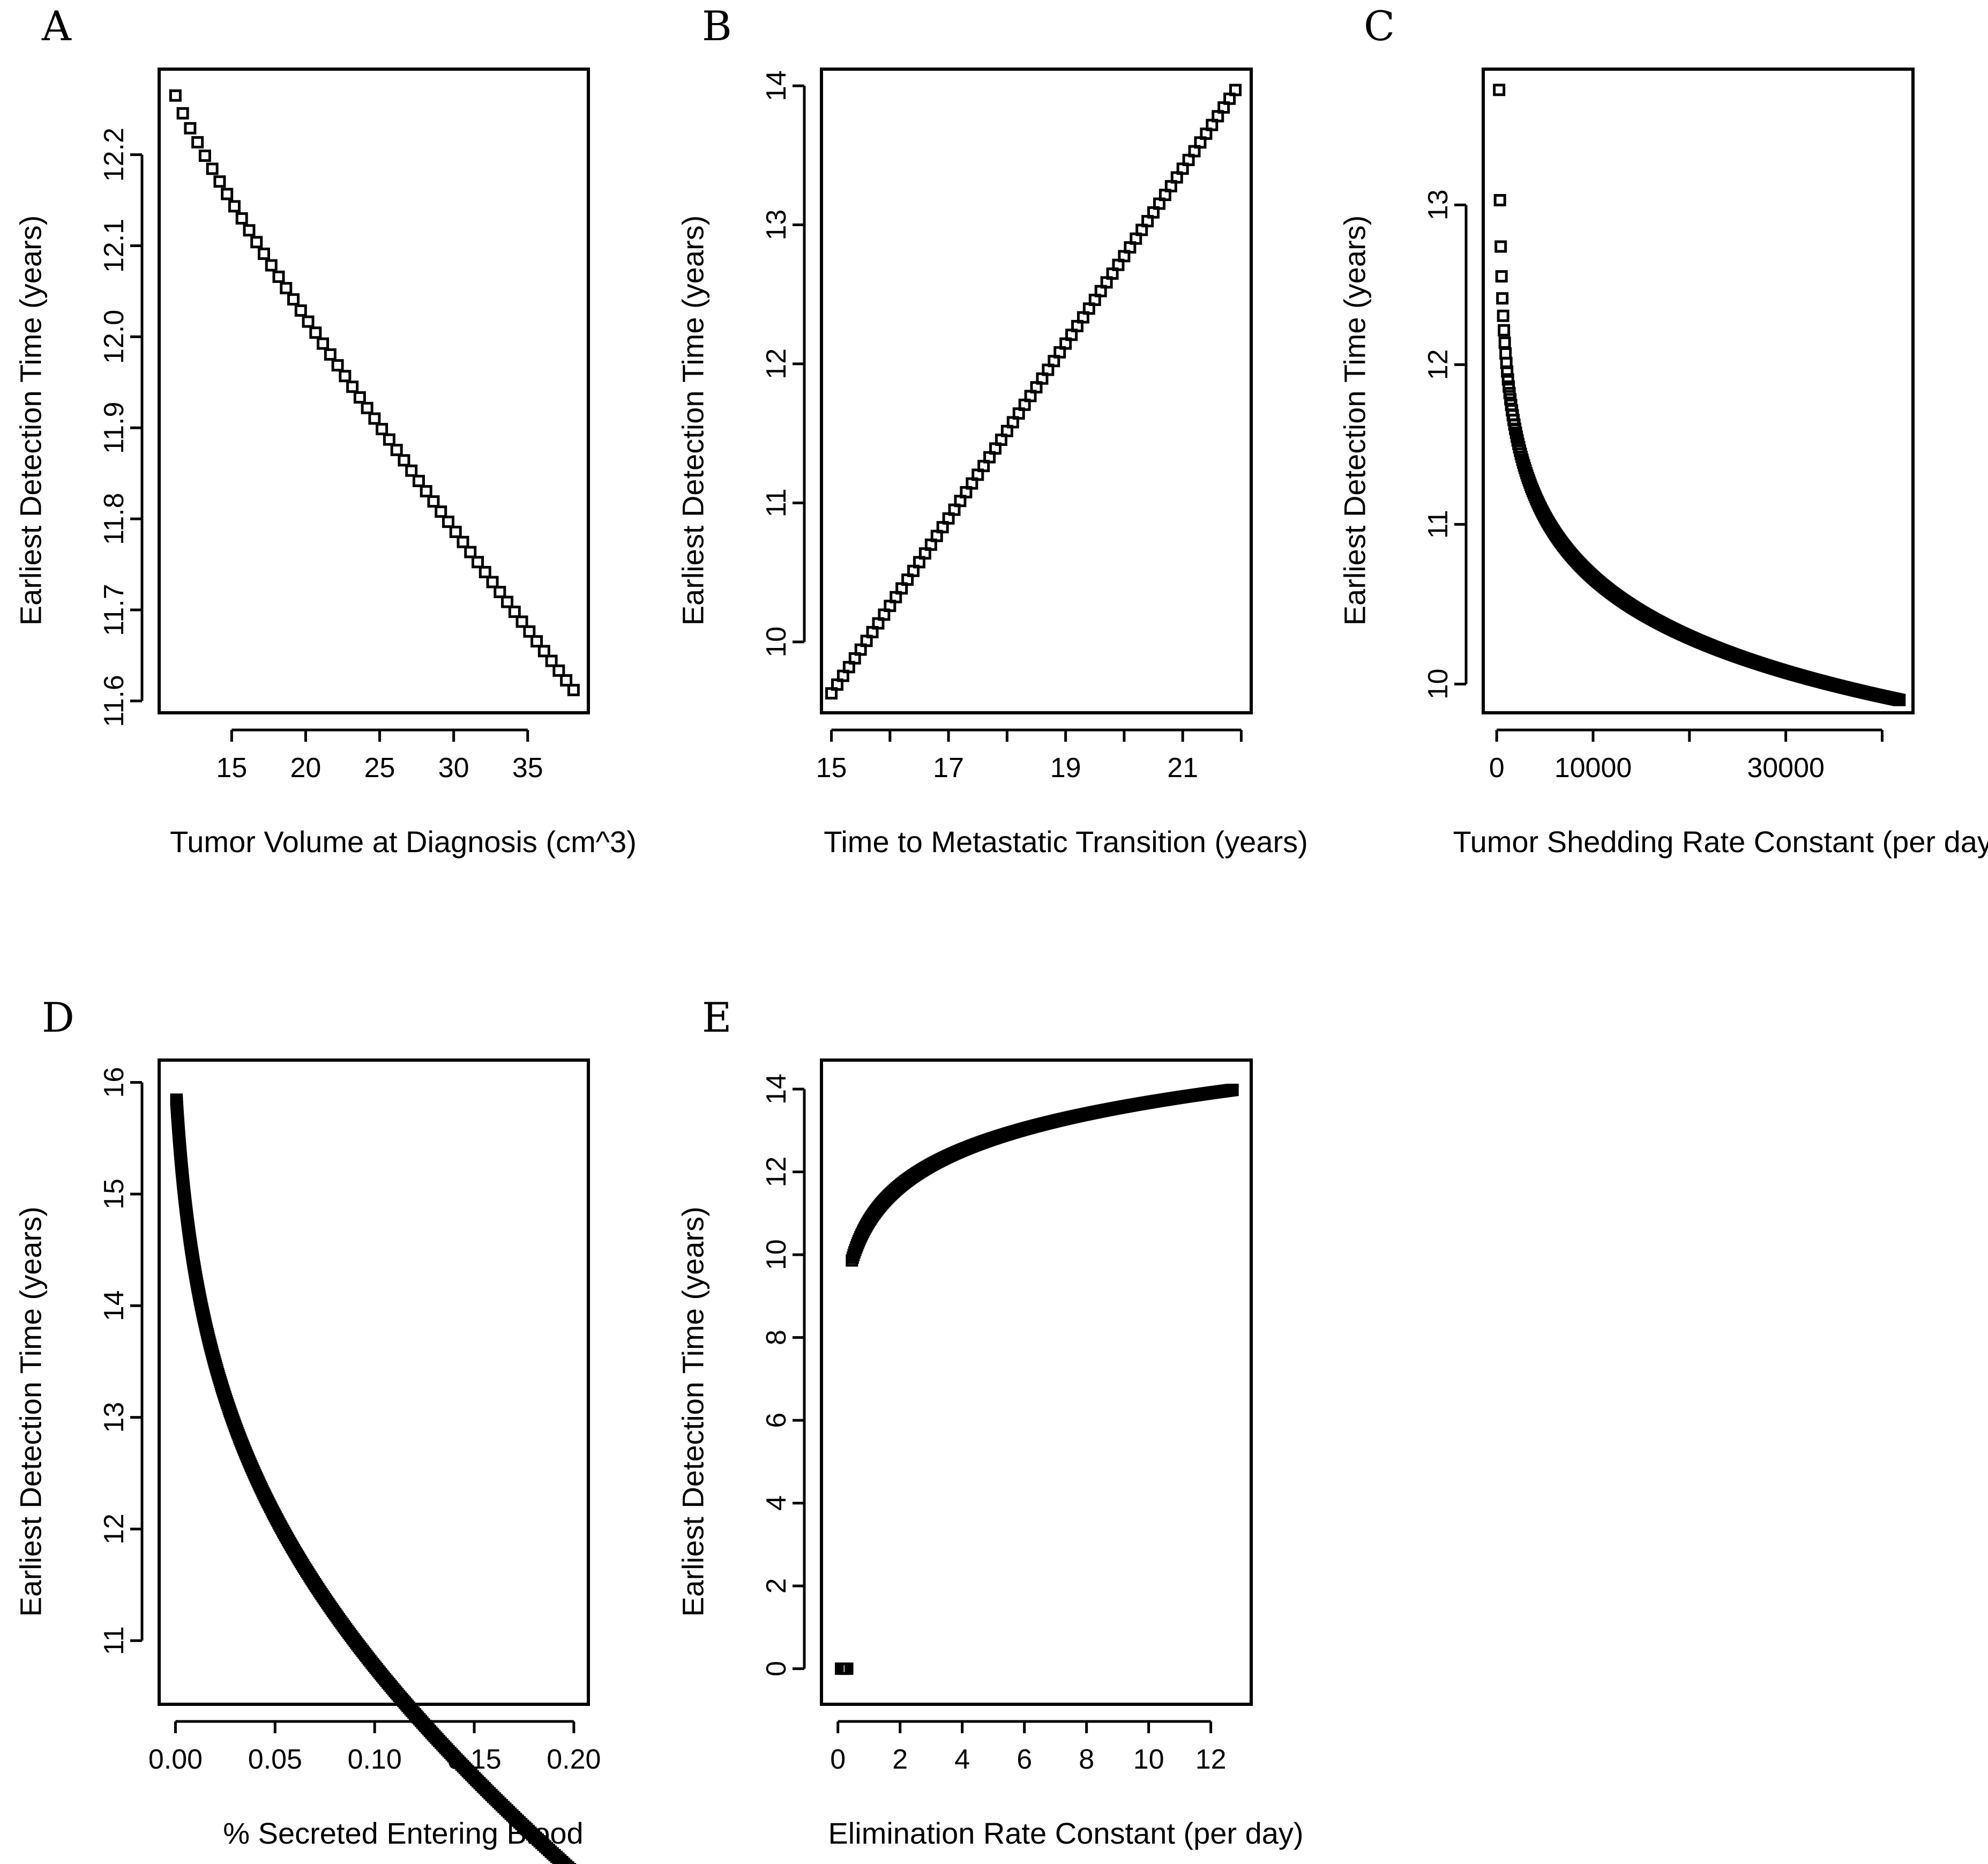 The height and width of the screenshot is (1864, 1988). I want to click on y-tick-label: 0, so click(776, 1669).